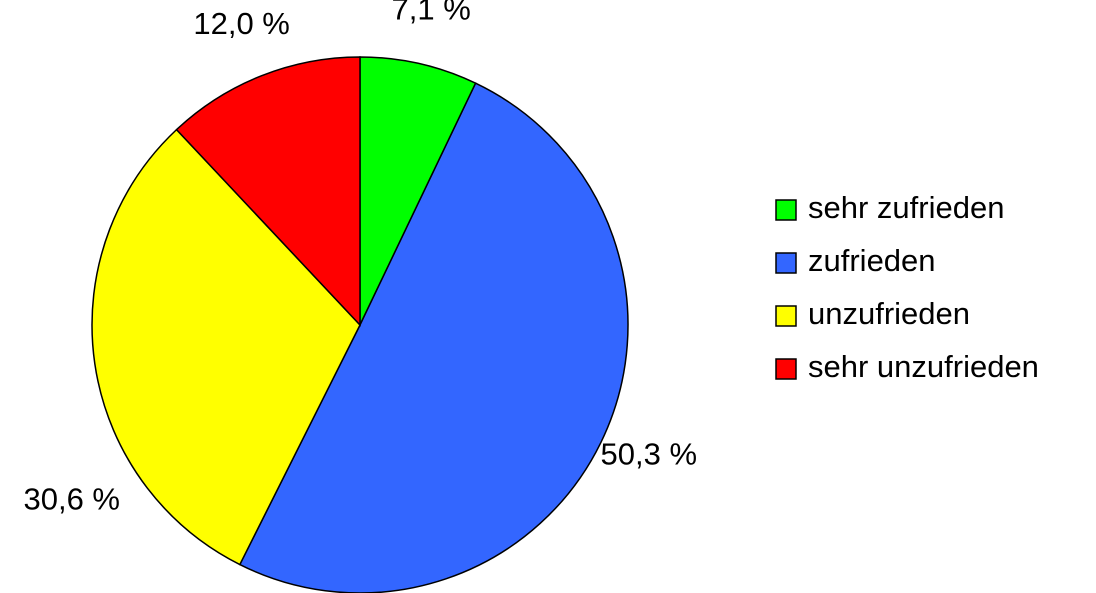  I want to click on legend-label: sehr zufrieden, so click(906, 207).